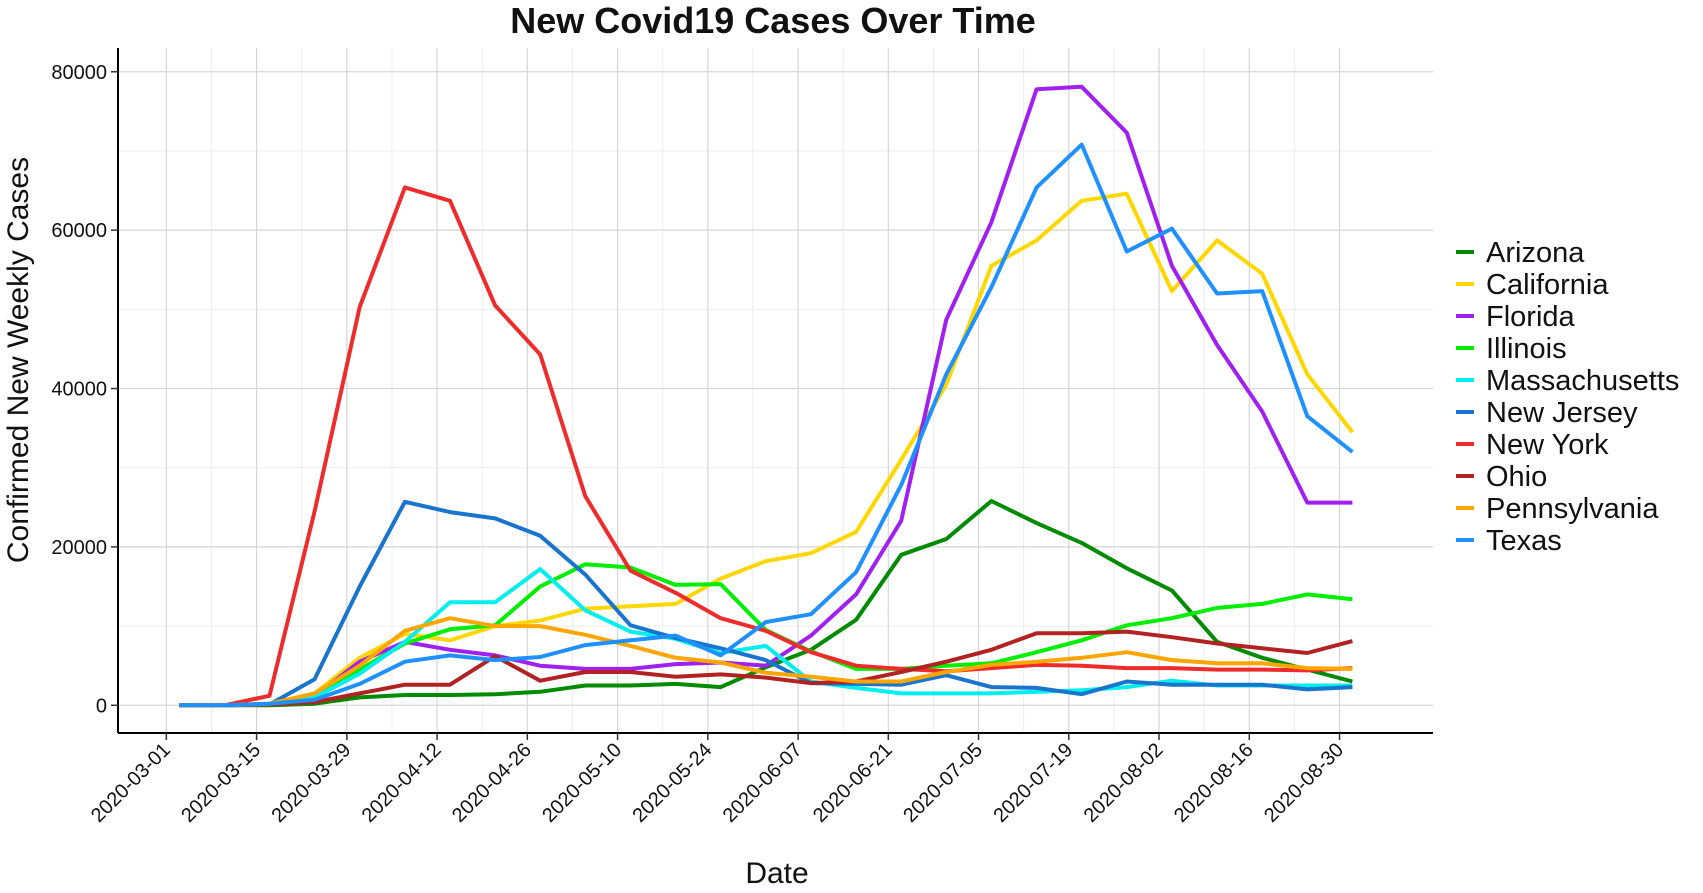 Image resolution: width=1703 pixels, height=893 pixels. Describe the element at coordinates (1524, 541) in the screenshot. I see `legend-label: Texas` at that location.